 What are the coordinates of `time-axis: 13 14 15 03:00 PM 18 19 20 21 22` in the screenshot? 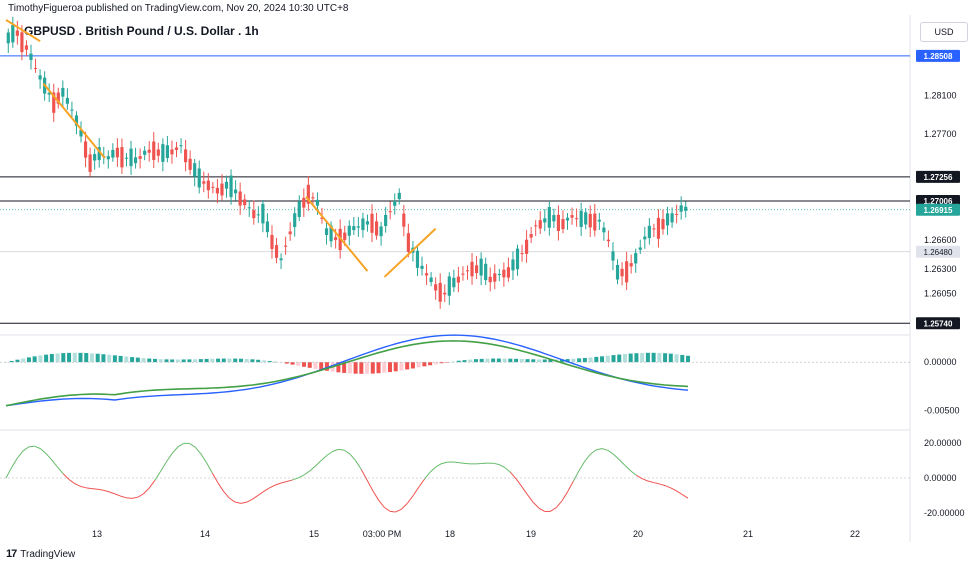 It's located at (476, 534).